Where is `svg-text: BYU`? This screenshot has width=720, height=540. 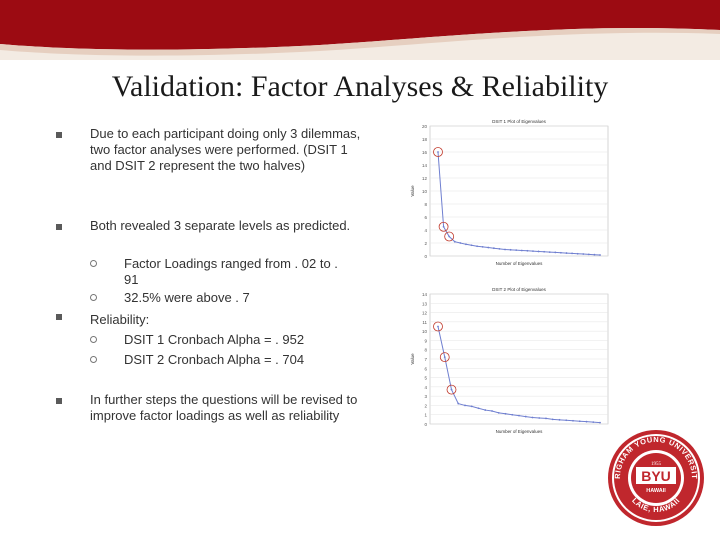 svg-text: BYU is located at coordinates (656, 476).